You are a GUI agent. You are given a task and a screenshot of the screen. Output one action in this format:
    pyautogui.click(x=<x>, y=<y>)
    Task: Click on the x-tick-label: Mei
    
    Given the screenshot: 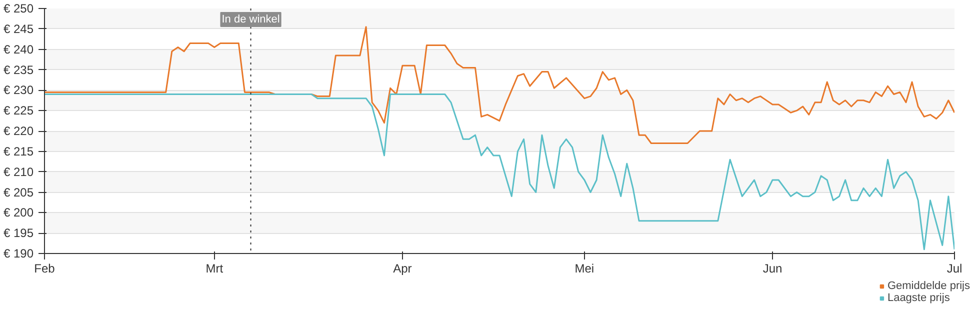 What is the action you would take?
    pyautogui.click(x=584, y=269)
    